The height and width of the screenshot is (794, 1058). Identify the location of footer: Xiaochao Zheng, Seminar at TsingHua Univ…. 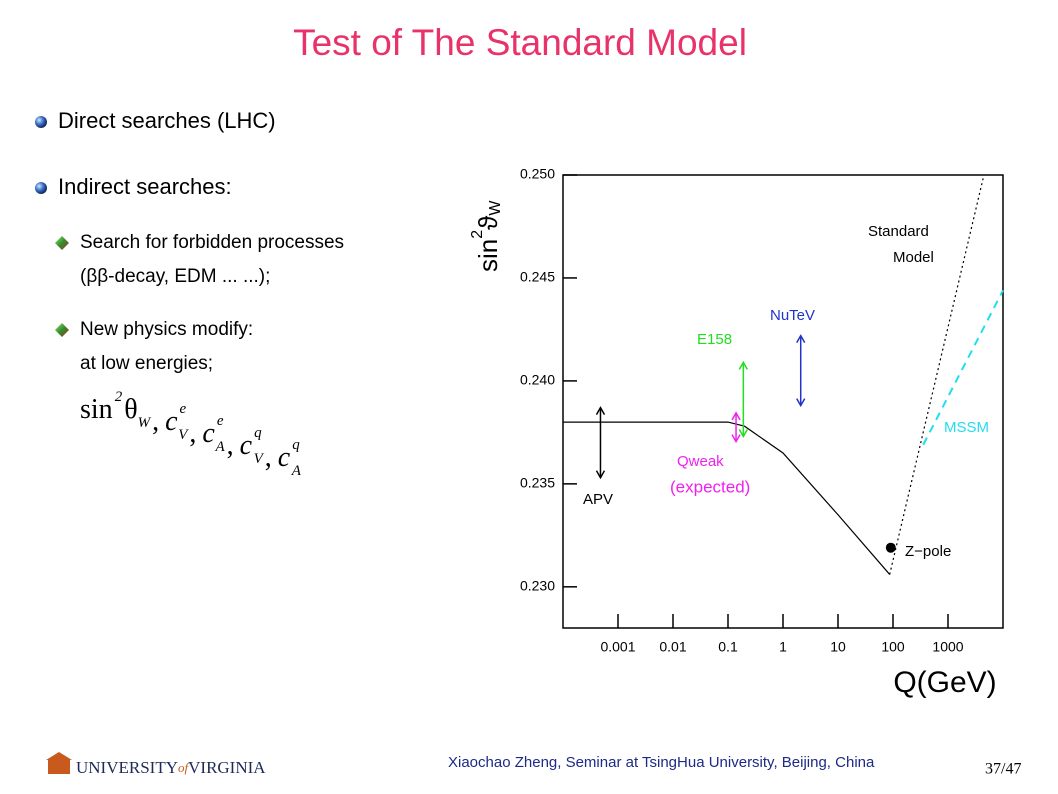
(661, 762).